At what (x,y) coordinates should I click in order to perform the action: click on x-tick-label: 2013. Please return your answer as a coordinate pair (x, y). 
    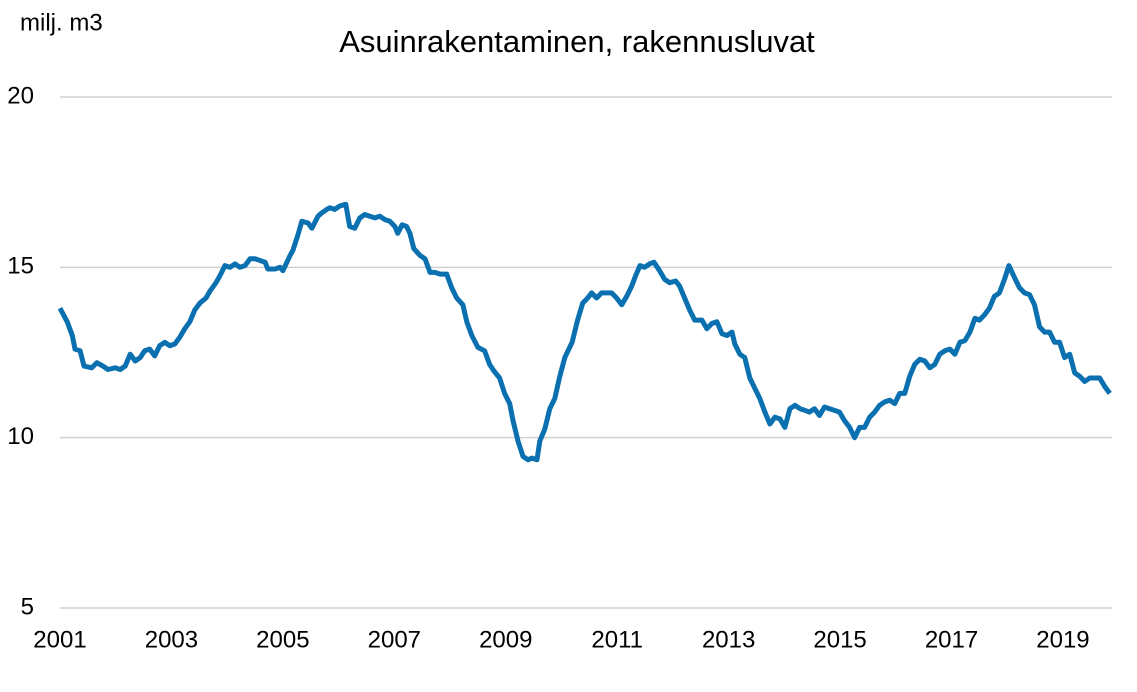
    Looking at the image, I should click on (728, 639).